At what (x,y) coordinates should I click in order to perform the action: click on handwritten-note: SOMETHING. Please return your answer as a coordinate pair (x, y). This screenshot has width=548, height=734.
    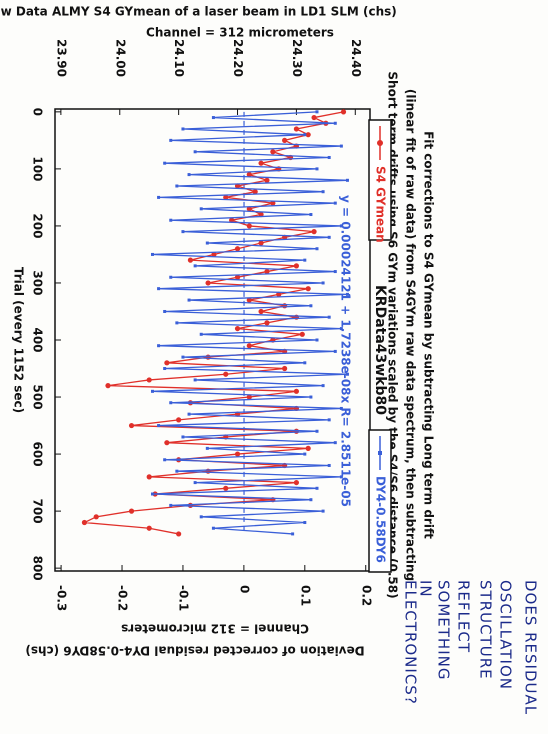
    Looking at the image, I should click on (444, 630).